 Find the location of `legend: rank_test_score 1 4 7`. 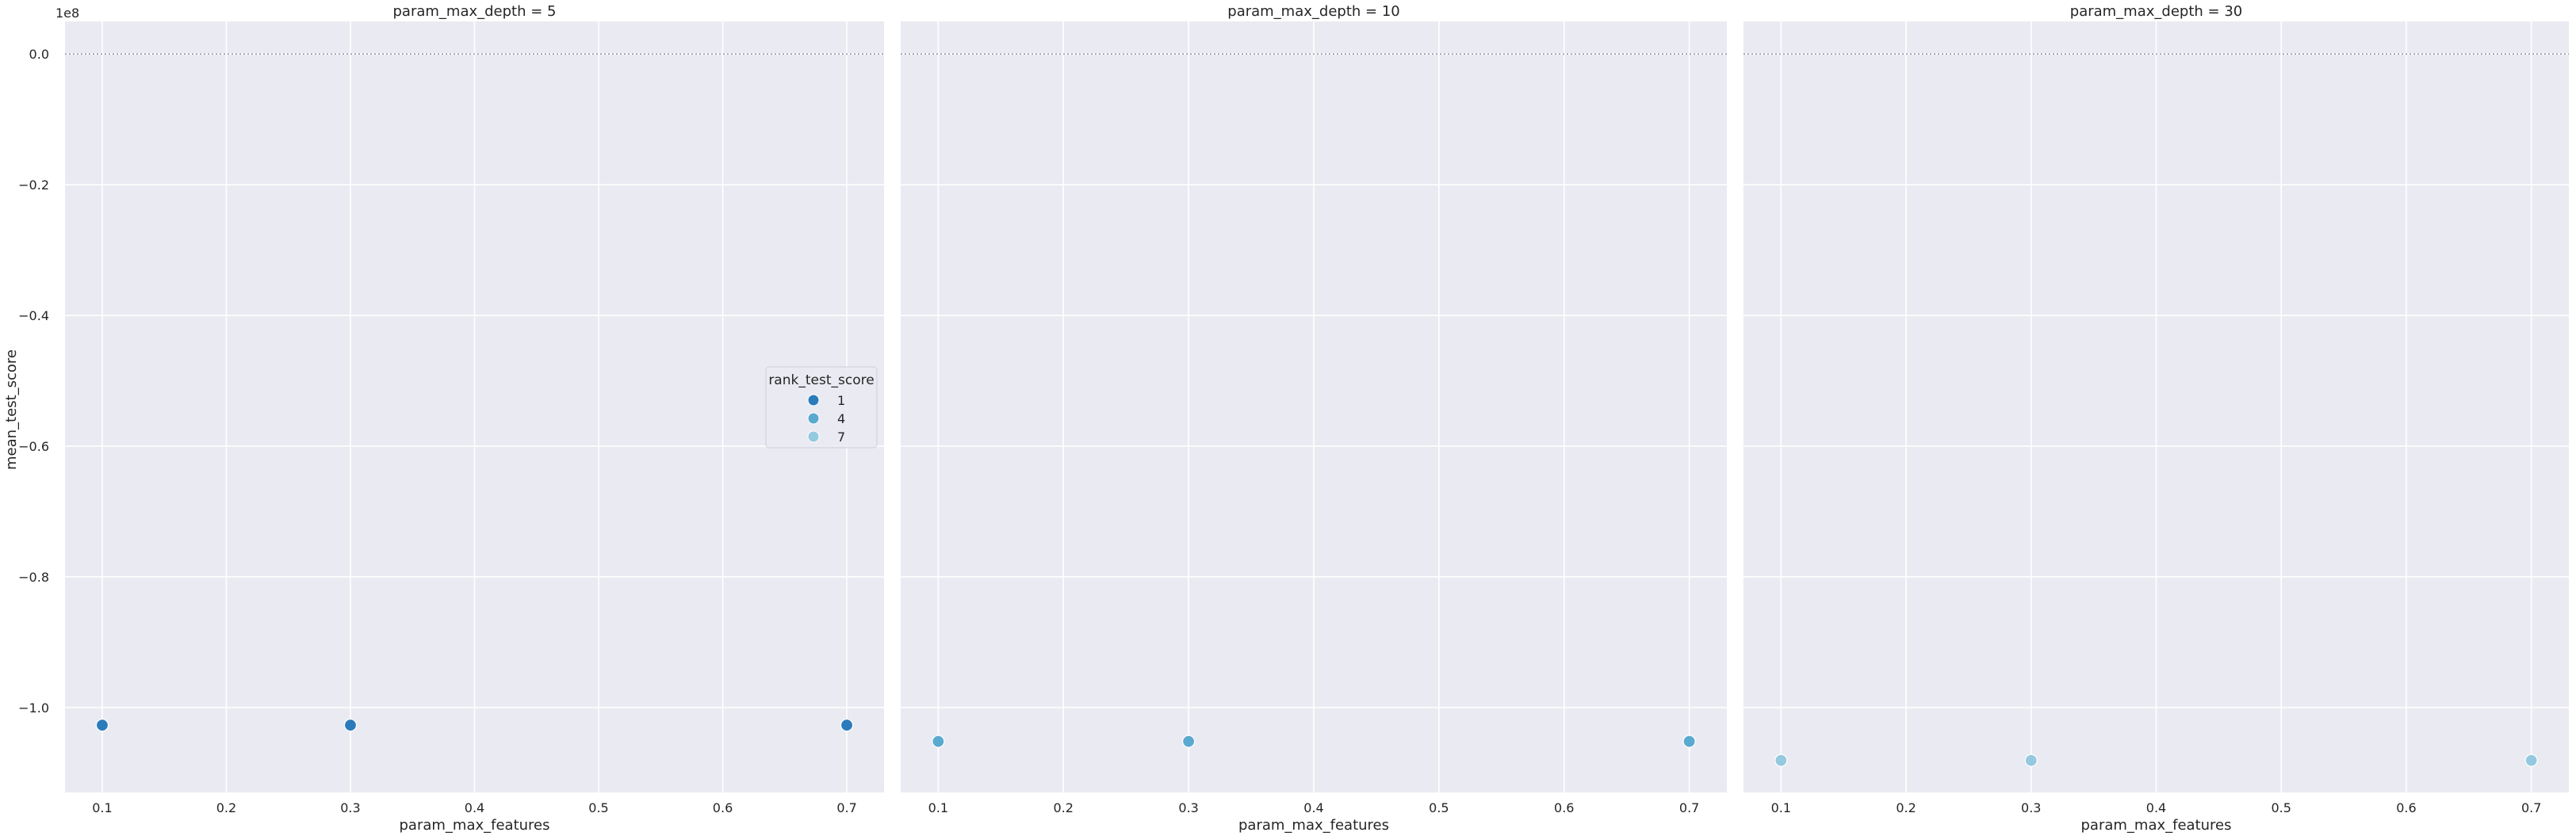

legend: rank_test_score 1 4 7 is located at coordinates (821, 407).